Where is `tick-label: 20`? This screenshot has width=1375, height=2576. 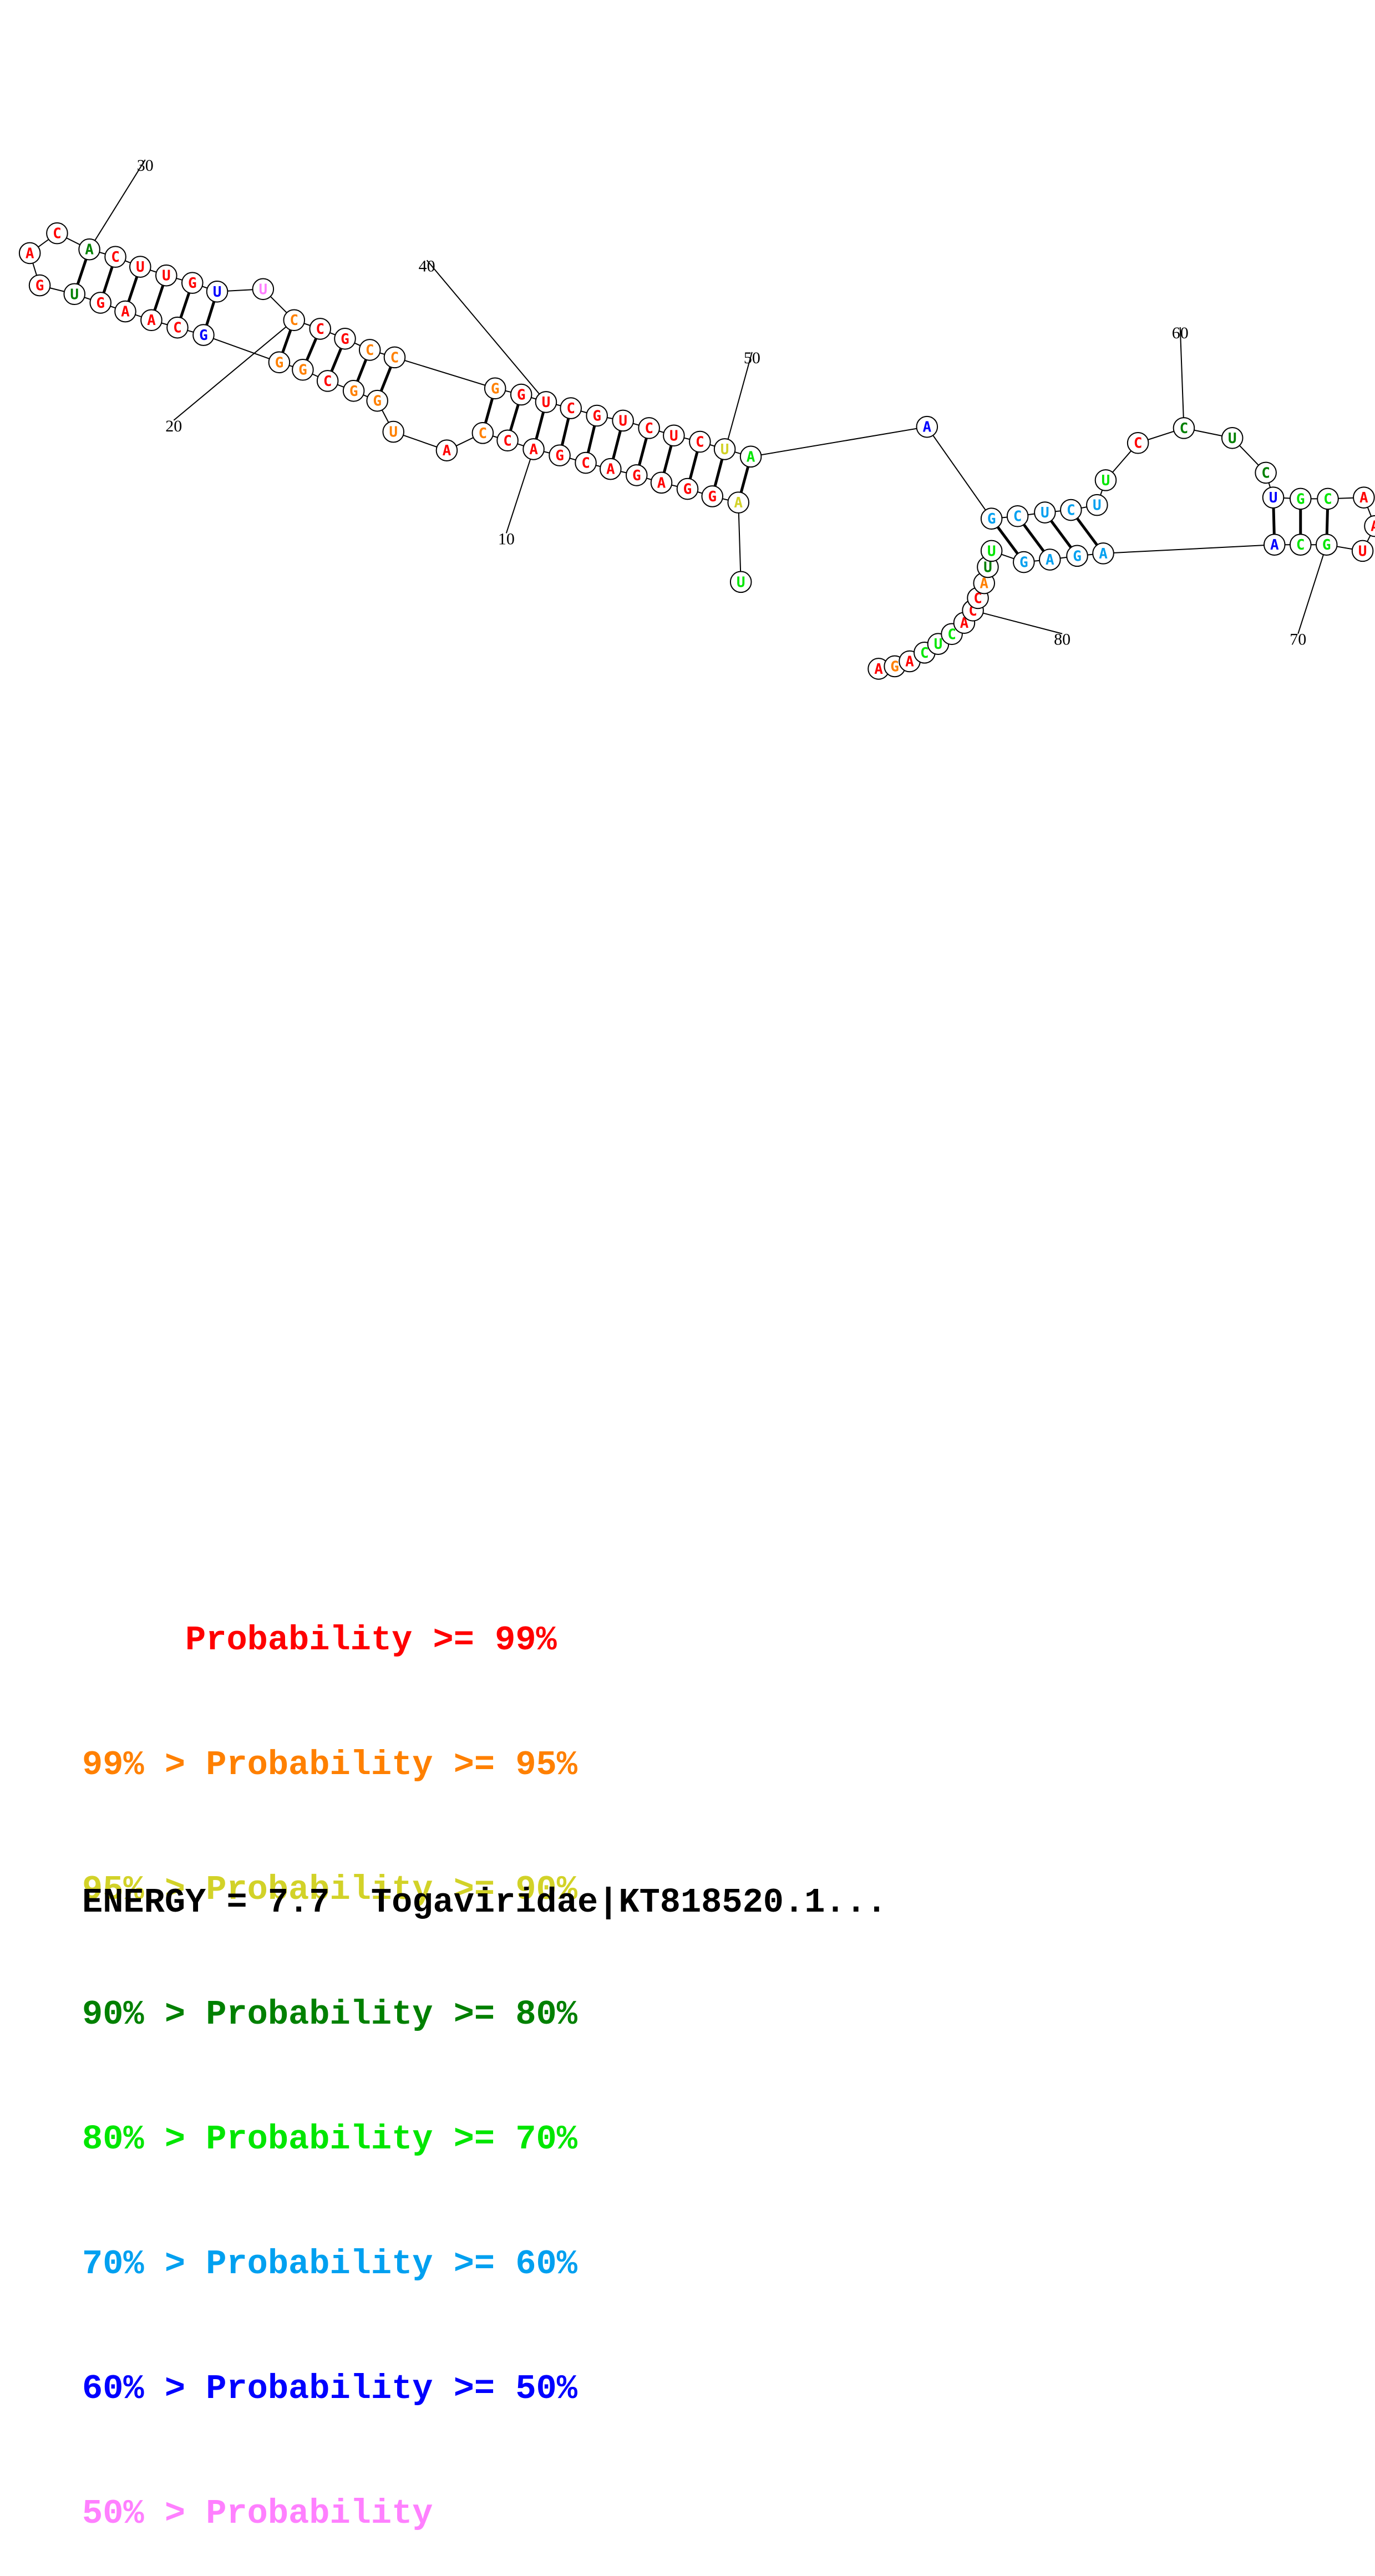
tick-label: 20 is located at coordinates (173, 426).